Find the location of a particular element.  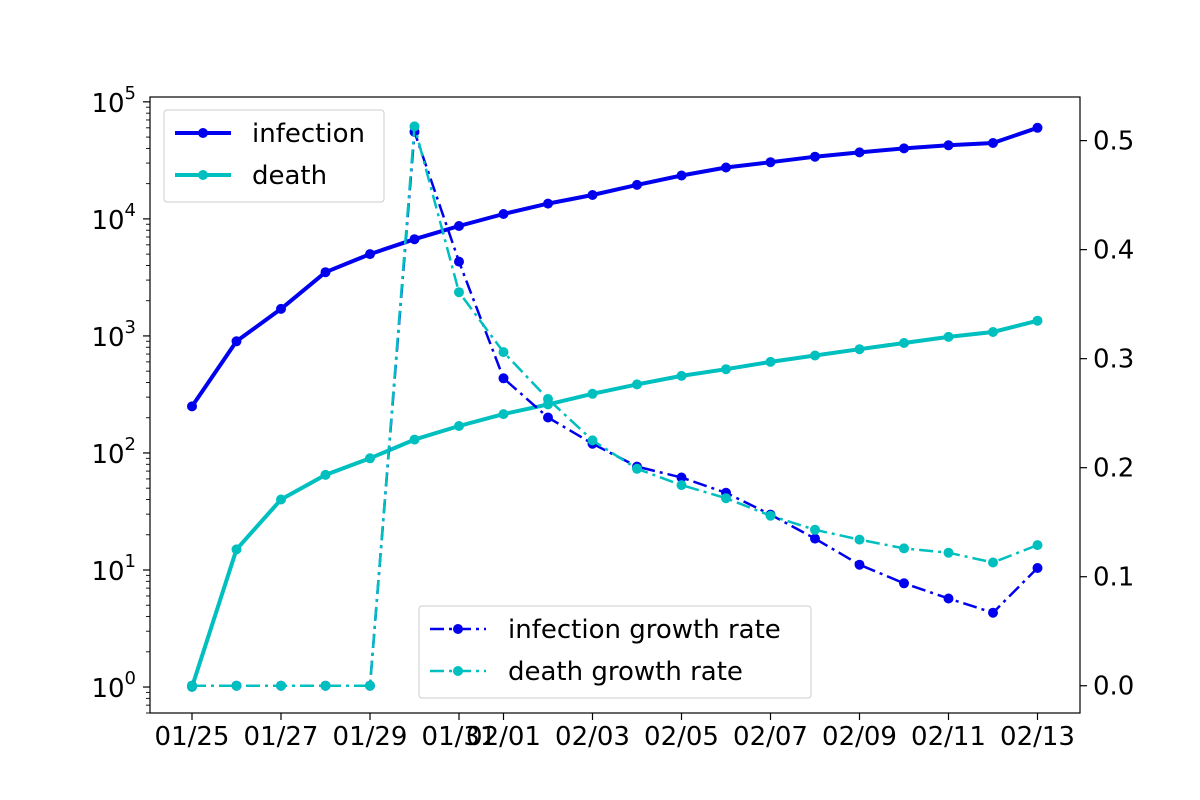

x-tick-label: 02/13 is located at coordinates (1037, 737).